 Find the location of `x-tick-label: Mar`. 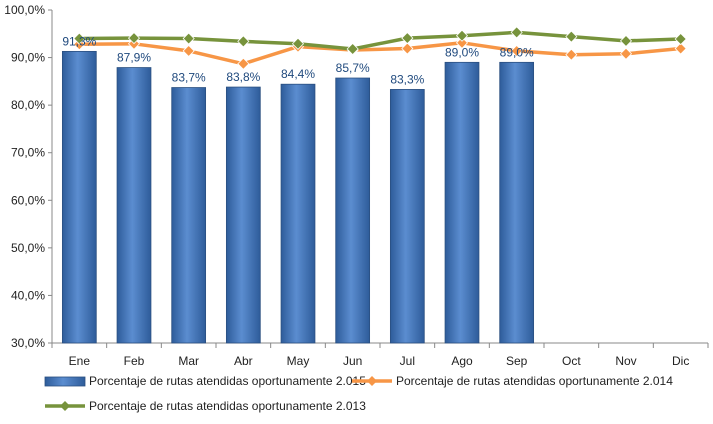

x-tick-label: Mar is located at coordinates (188, 361).